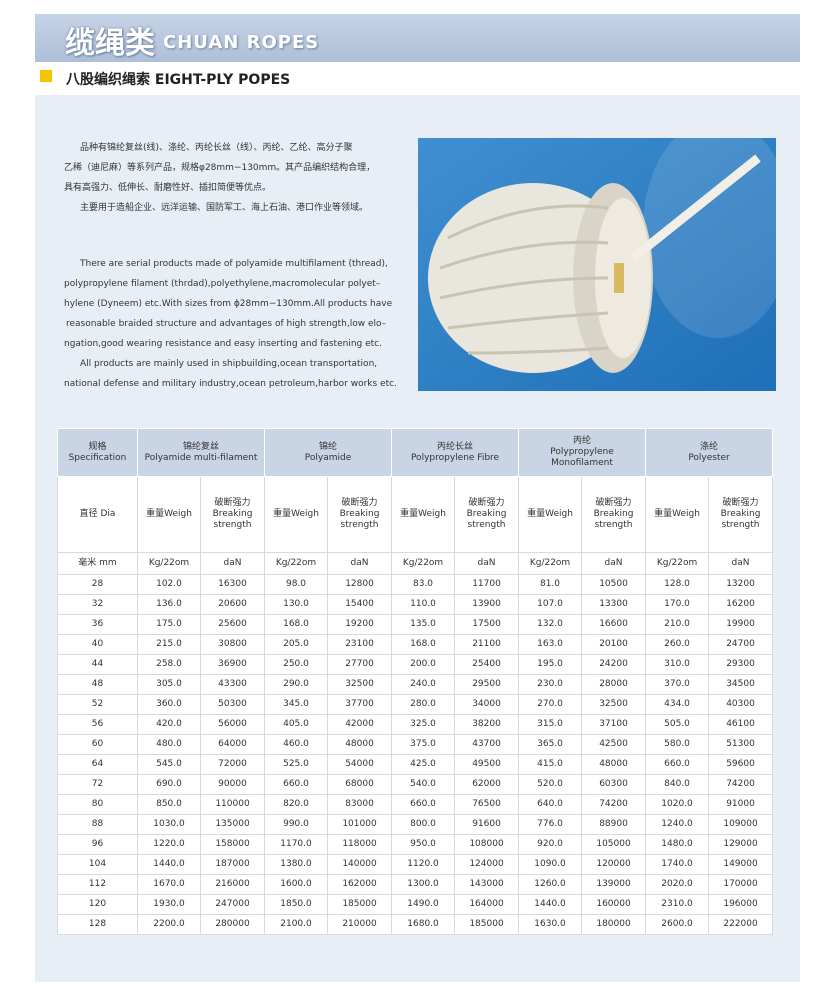  What do you see at coordinates (359, 644) in the screenshot?
I see `data-cell: 23100` at bounding box center [359, 644].